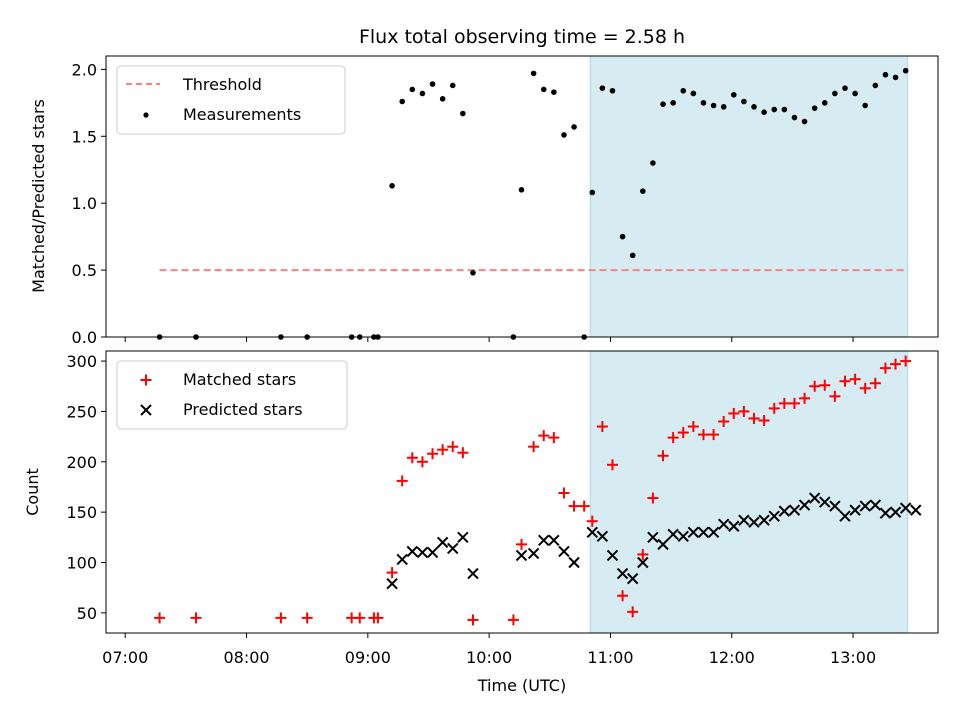 The image size is (960, 720). Describe the element at coordinates (146, 380) in the screenshot. I see `legend-plus-glyph` at that location.